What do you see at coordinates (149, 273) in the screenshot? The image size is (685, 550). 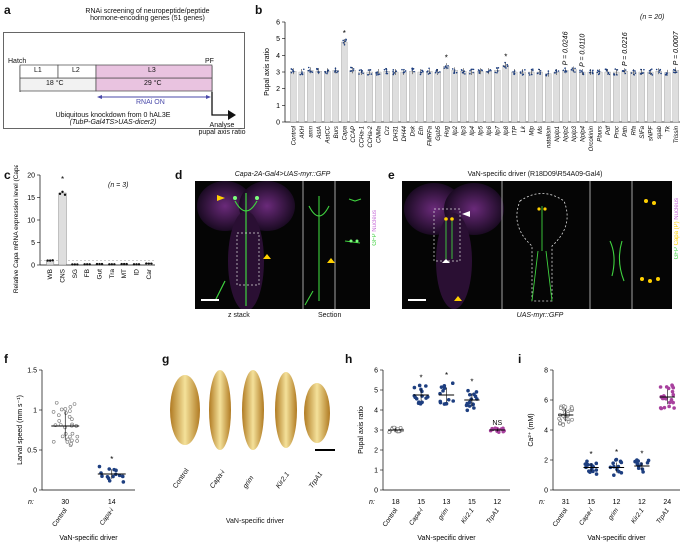 I see `c-tick-label: Car` at bounding box center [149, 273].